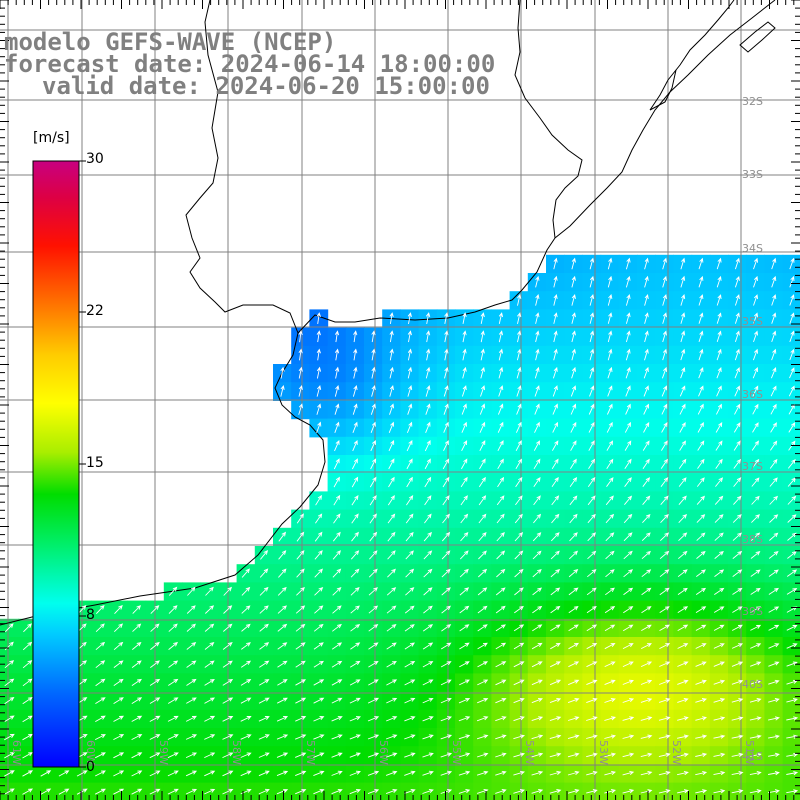 The height and width of the screenshot is (800, 800). I want to click on lon-label: 56W, so click(383, 752).